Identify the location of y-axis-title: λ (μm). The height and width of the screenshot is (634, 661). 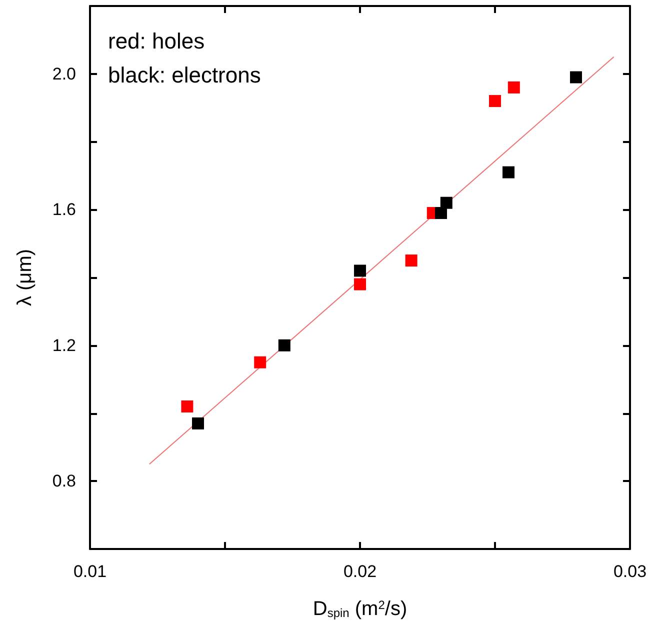
(25, 277).